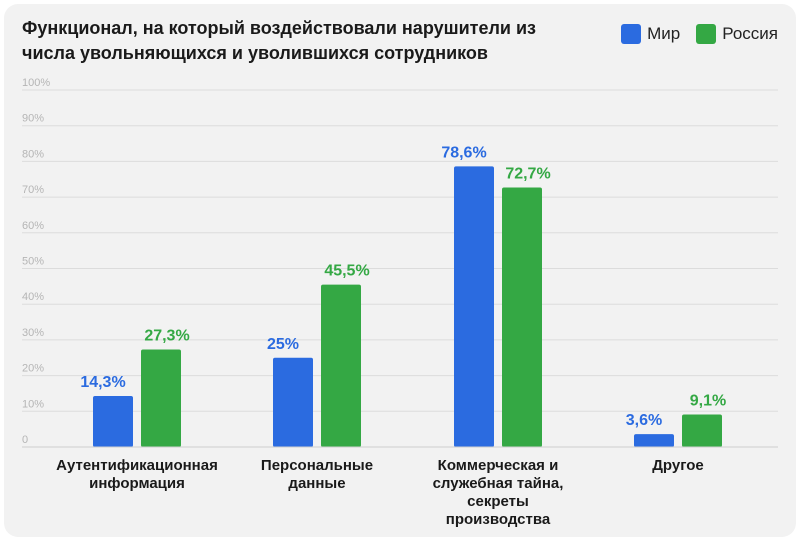 This screenshot has height=541, width=800. I want to click on data-label: 45,5%, so click(346, 271).